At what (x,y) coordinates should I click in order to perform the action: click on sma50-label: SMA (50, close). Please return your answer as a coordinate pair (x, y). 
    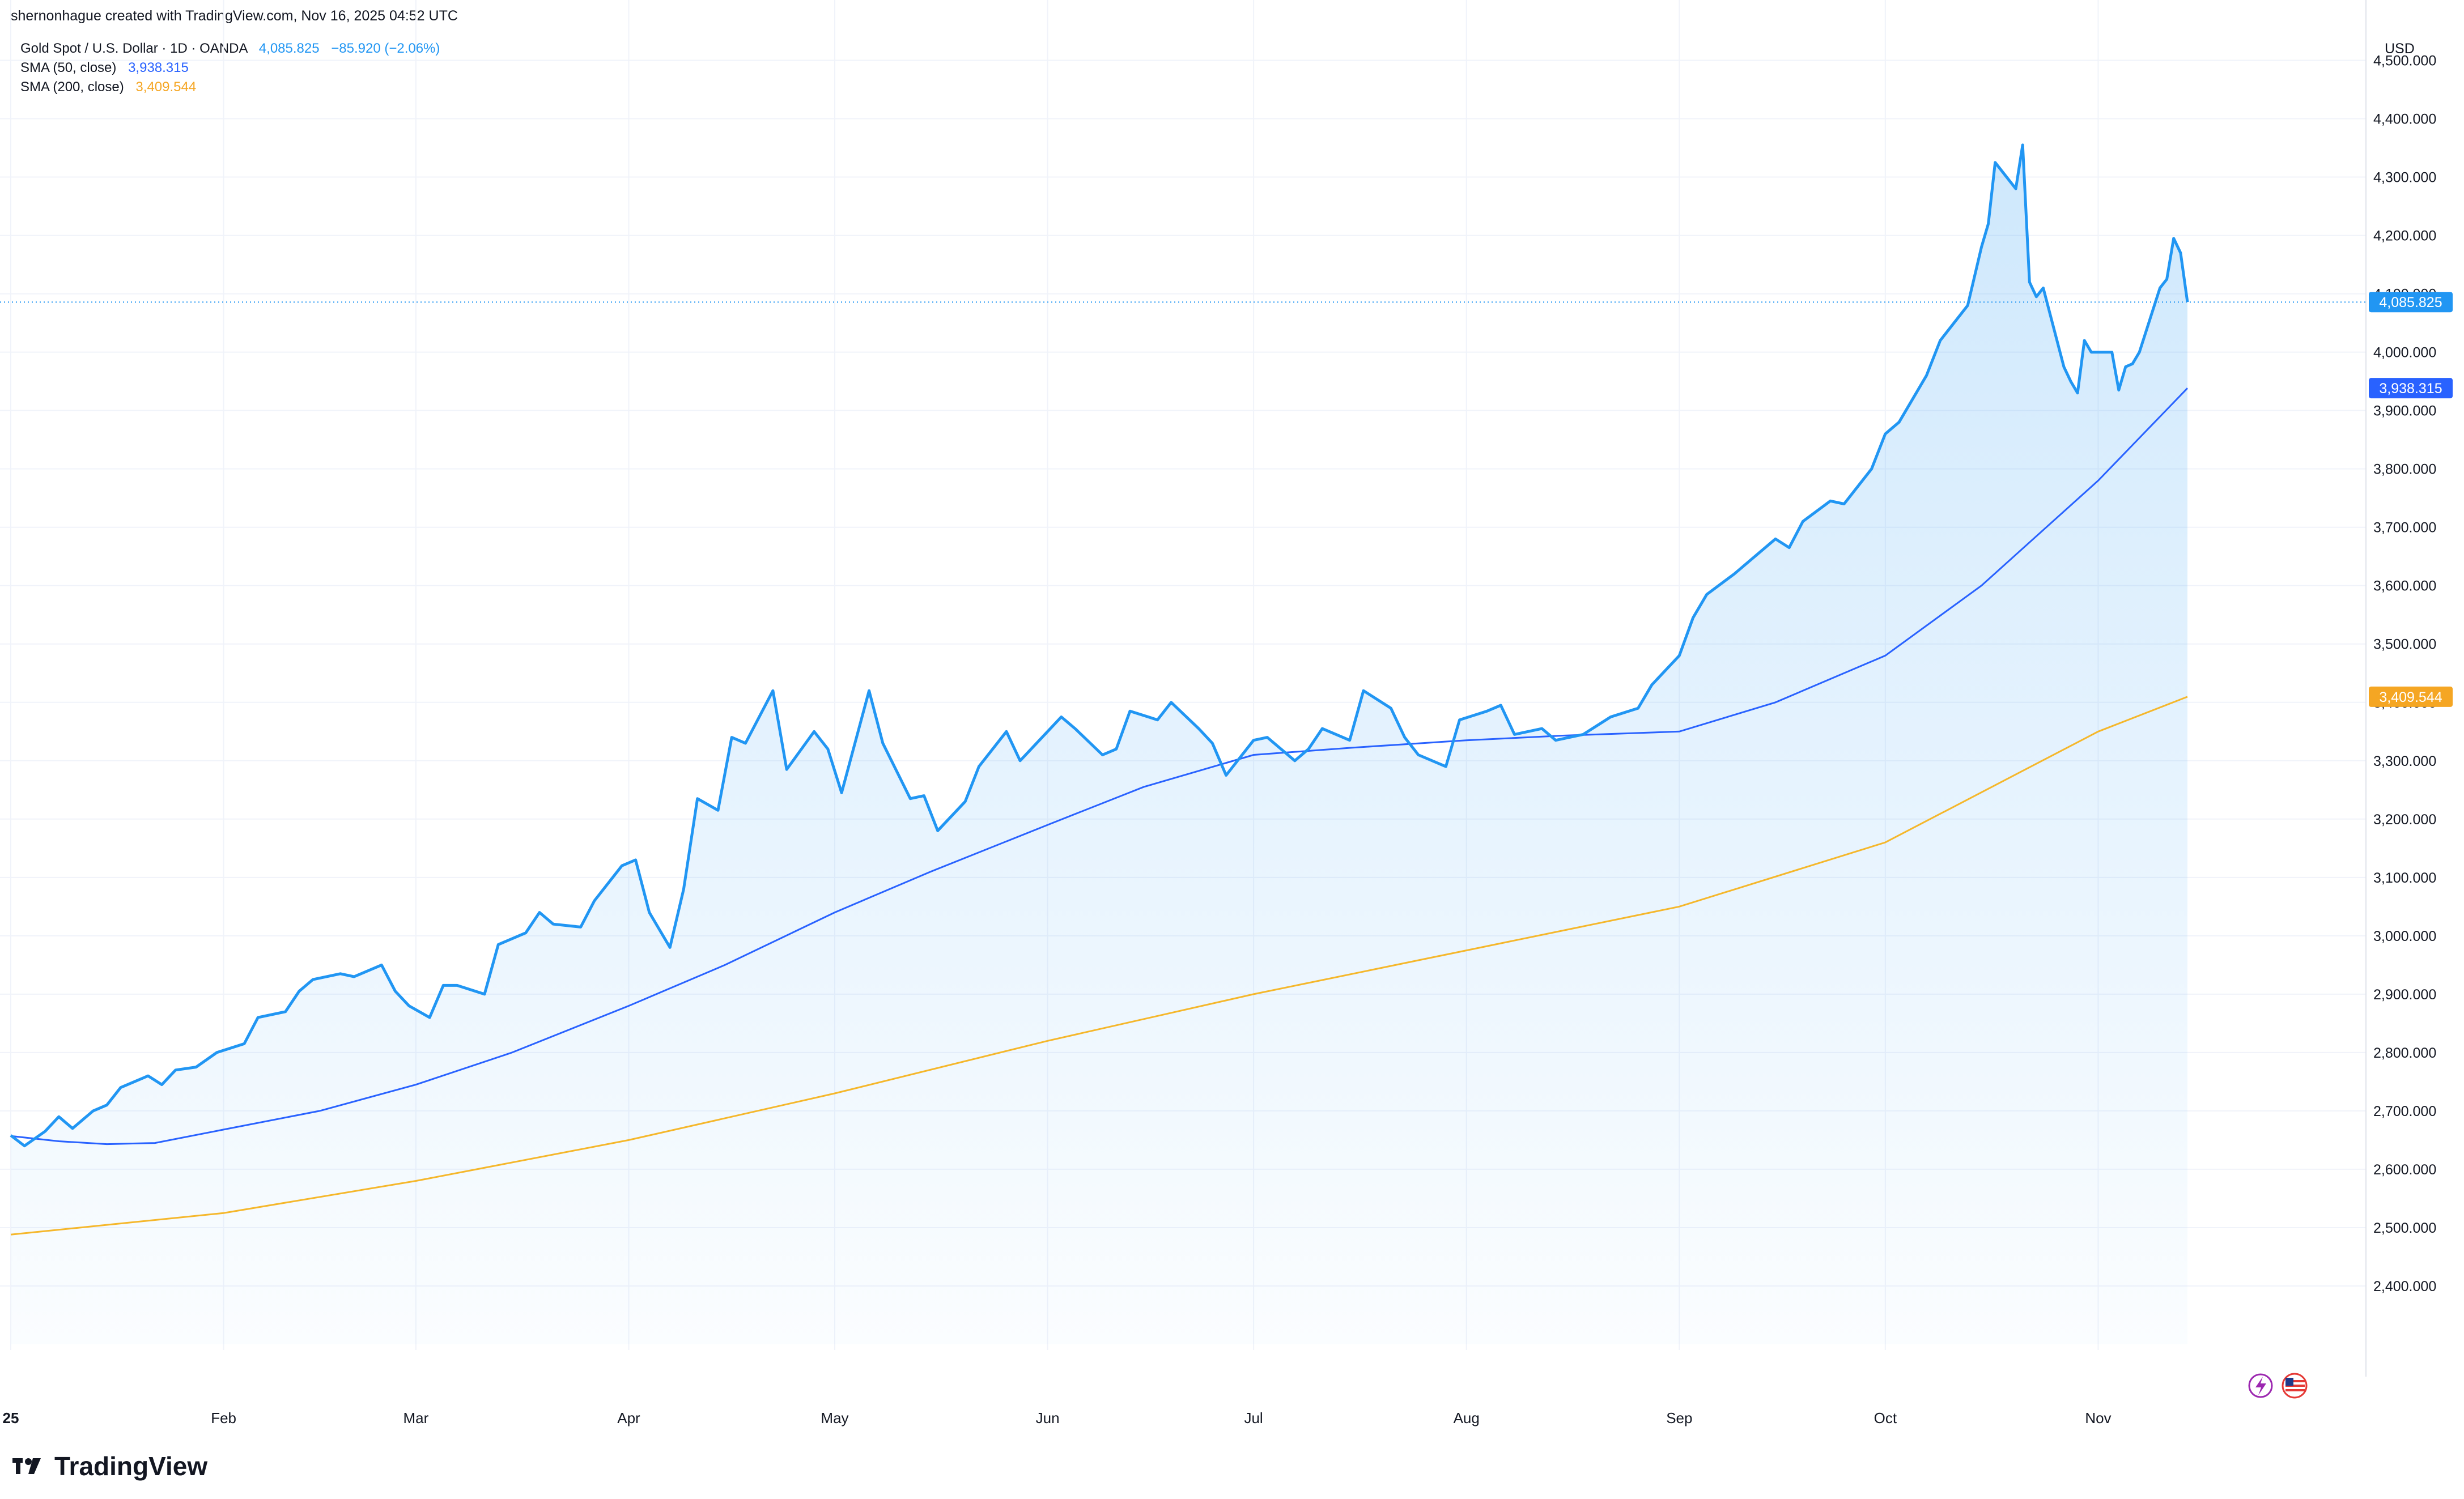
    Looking at the image, I should click on (68, 67).